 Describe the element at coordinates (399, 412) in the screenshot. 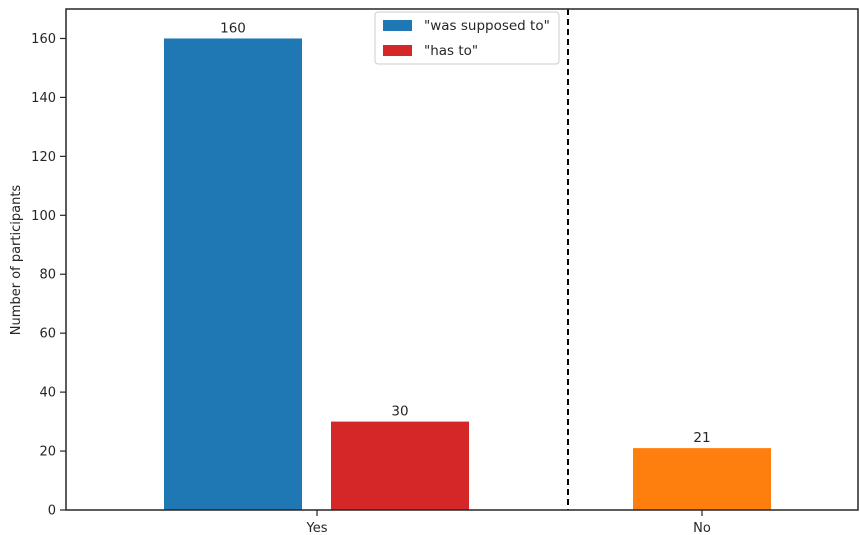

I see `bar-value-label-1: 30` at that location.